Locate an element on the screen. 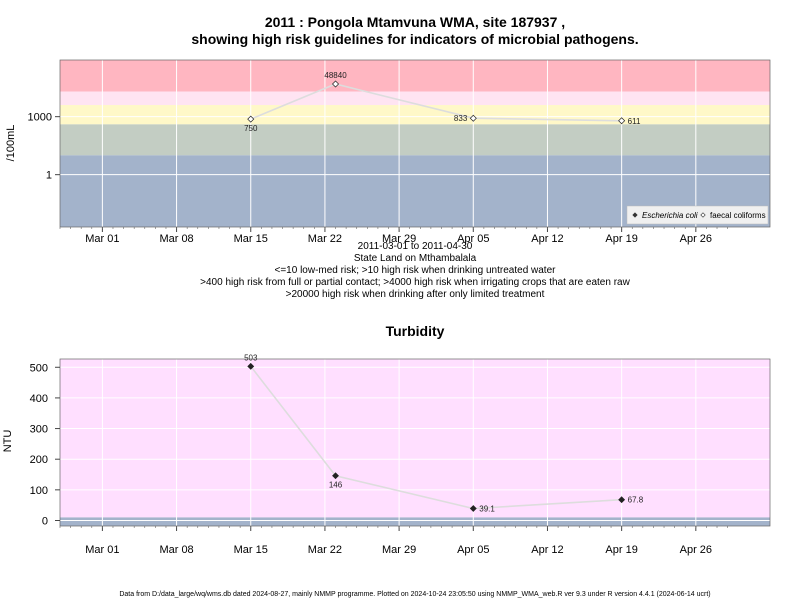 The width and height of the screenshot is (800, 605). turbidity-band-low is located at coordinates (415, 521).